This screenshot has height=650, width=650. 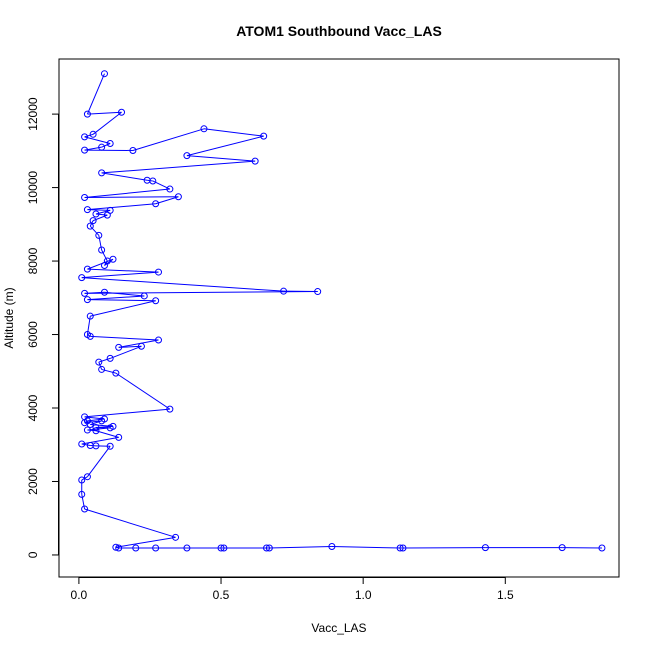 What do you see at coordinates (33, 554) in the screenshot?
I see `y-tick-label: 0` at bounding box center [33, 554].